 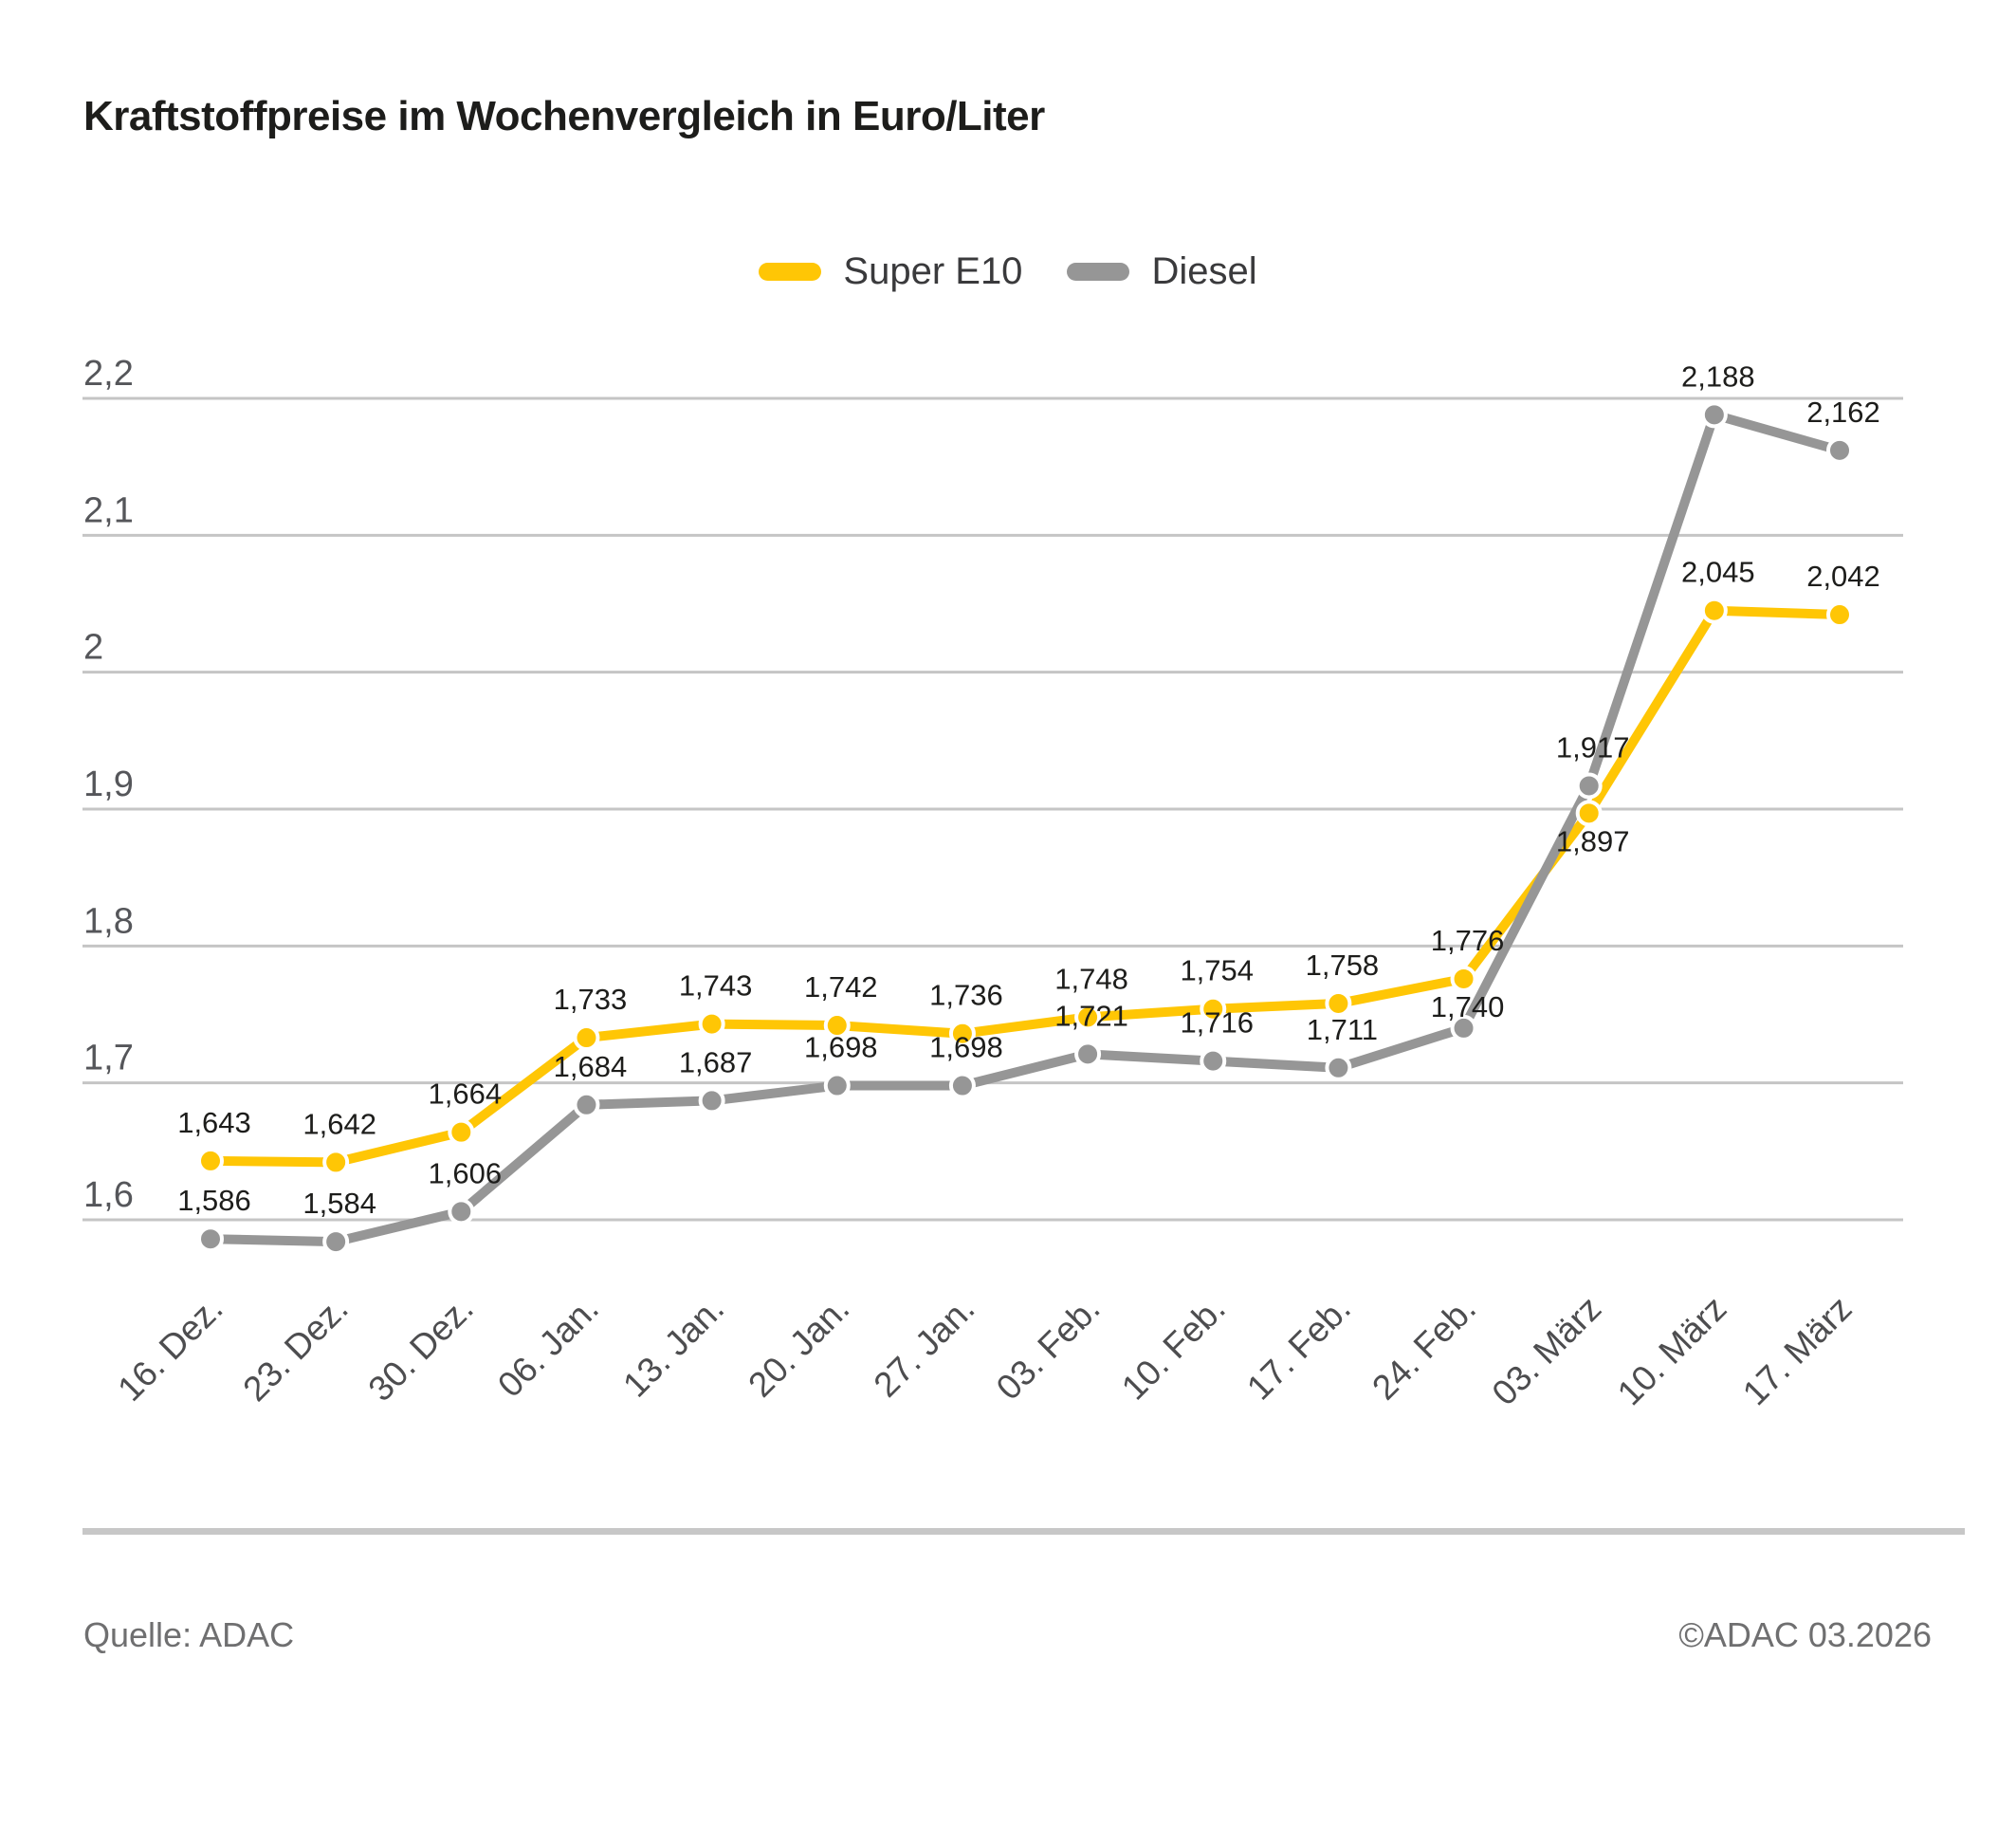 What do you see at coordinates (933, 271) in the screenshot?
I see `legend-label-super-e10: Super E10` at bounding box center [933, 271].